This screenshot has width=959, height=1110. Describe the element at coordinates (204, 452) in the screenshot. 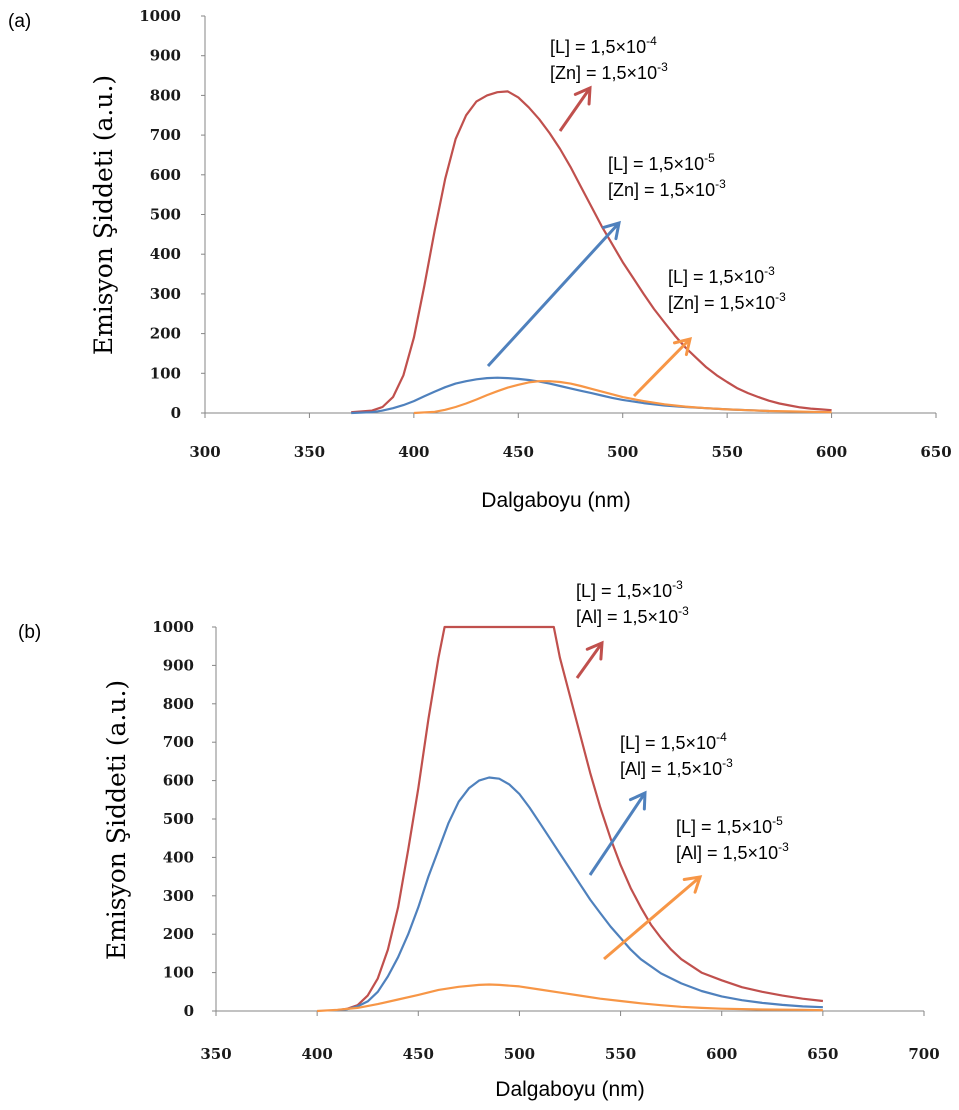

I see `x-tick-label: 300` at that location.